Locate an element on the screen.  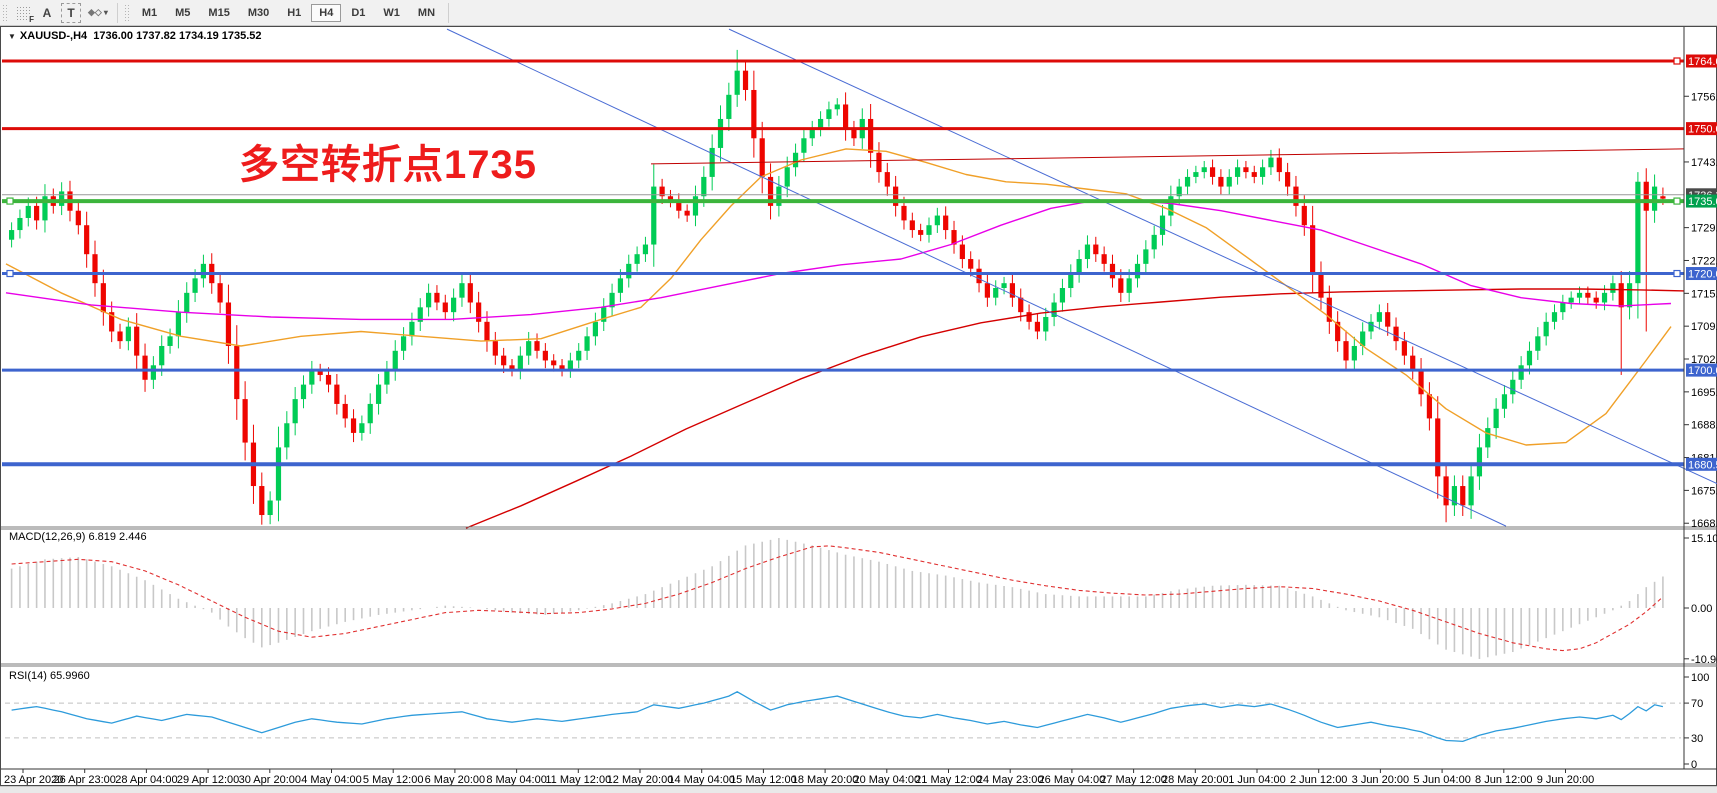
timeframe-button-w1: W1 is located at coordinates (391, 12).